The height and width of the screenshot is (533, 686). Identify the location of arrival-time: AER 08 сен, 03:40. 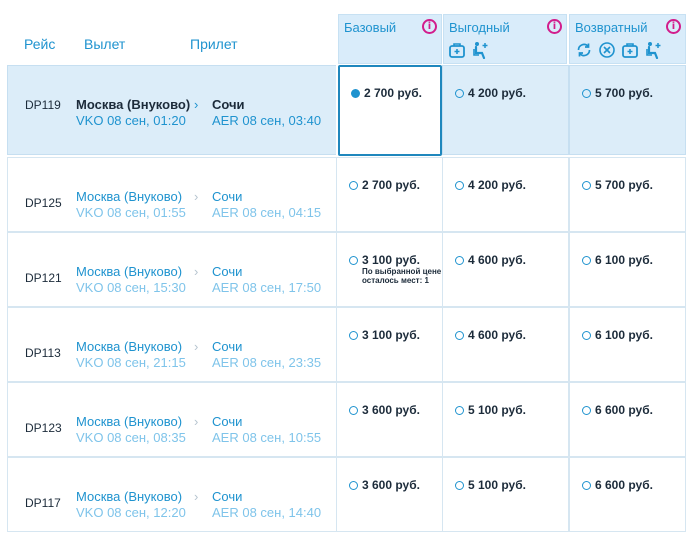
(267, 120).